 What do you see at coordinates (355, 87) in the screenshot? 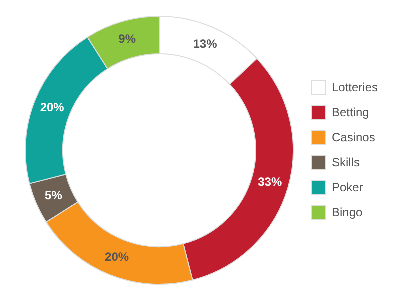
I see `legend-label: Lotteries` at bounding box center [355, 87].